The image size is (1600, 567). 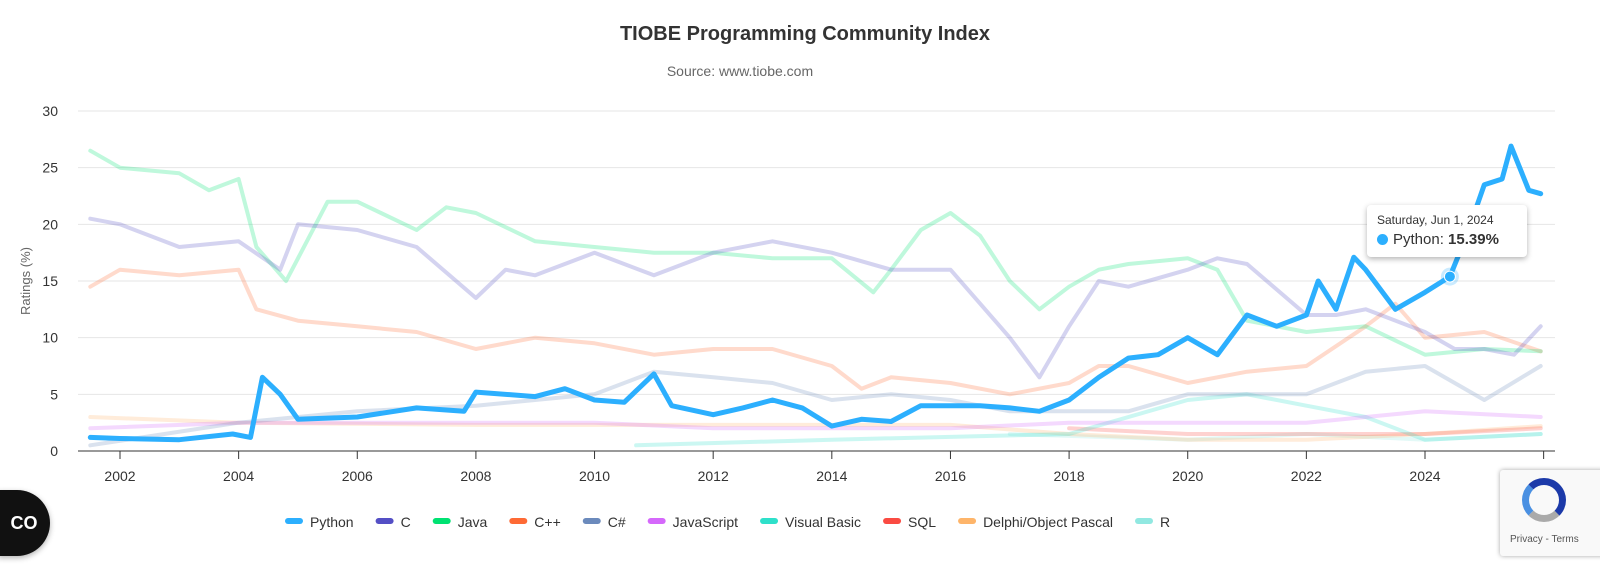 I want to click on series-line-r, so click(x=1275, y=437).